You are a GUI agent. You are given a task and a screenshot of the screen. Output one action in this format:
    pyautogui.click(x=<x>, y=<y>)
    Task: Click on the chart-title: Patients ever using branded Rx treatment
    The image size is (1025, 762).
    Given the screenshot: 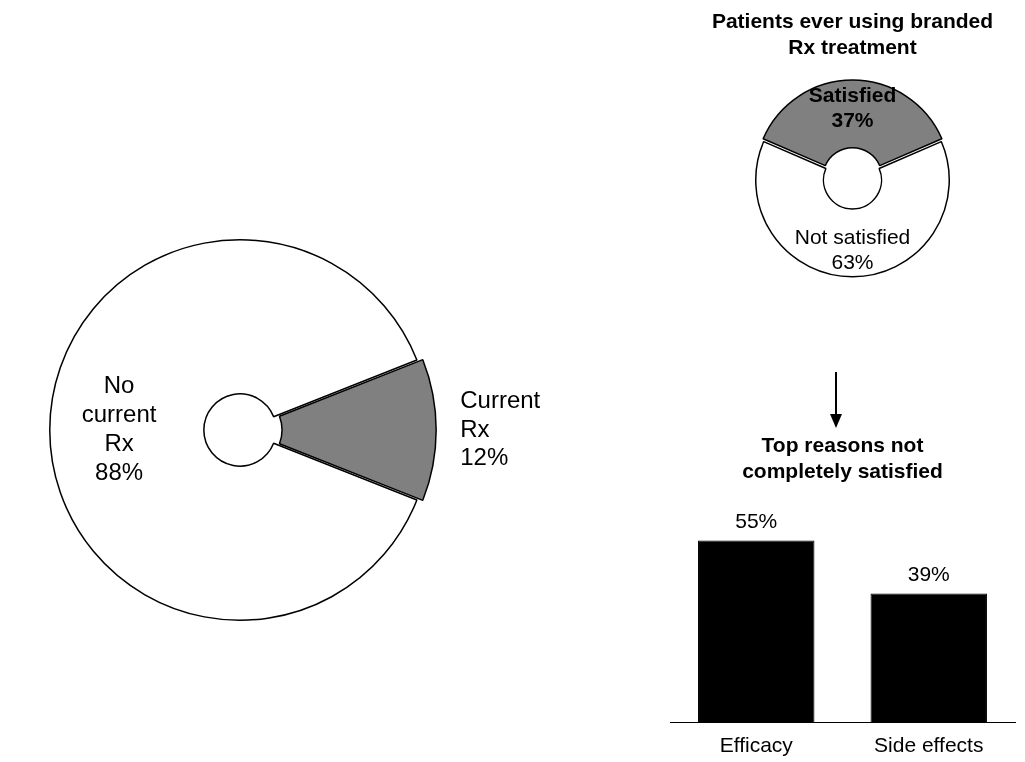 What is the action you would take?
    pyautogui.click(x=852, y=34)
    